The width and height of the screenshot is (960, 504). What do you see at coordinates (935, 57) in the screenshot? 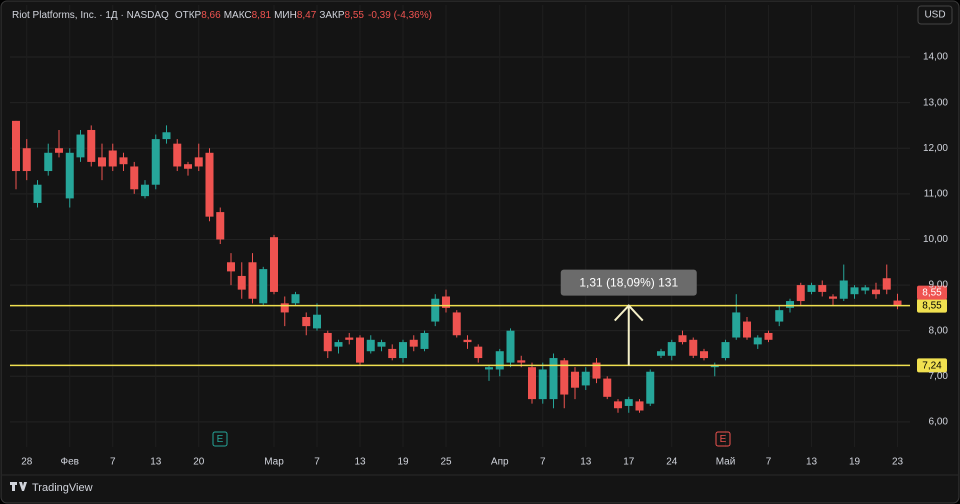
I see `y-tick-label: 14,00` at bounding box center [935, 57].